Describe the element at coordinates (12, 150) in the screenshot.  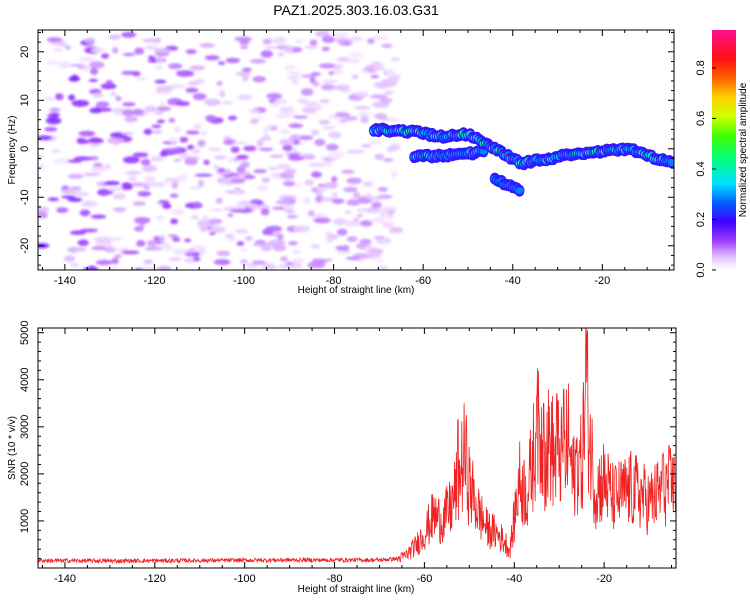
I see `spectrogram-y-axis-title: Frequency (Hz)` at that location.